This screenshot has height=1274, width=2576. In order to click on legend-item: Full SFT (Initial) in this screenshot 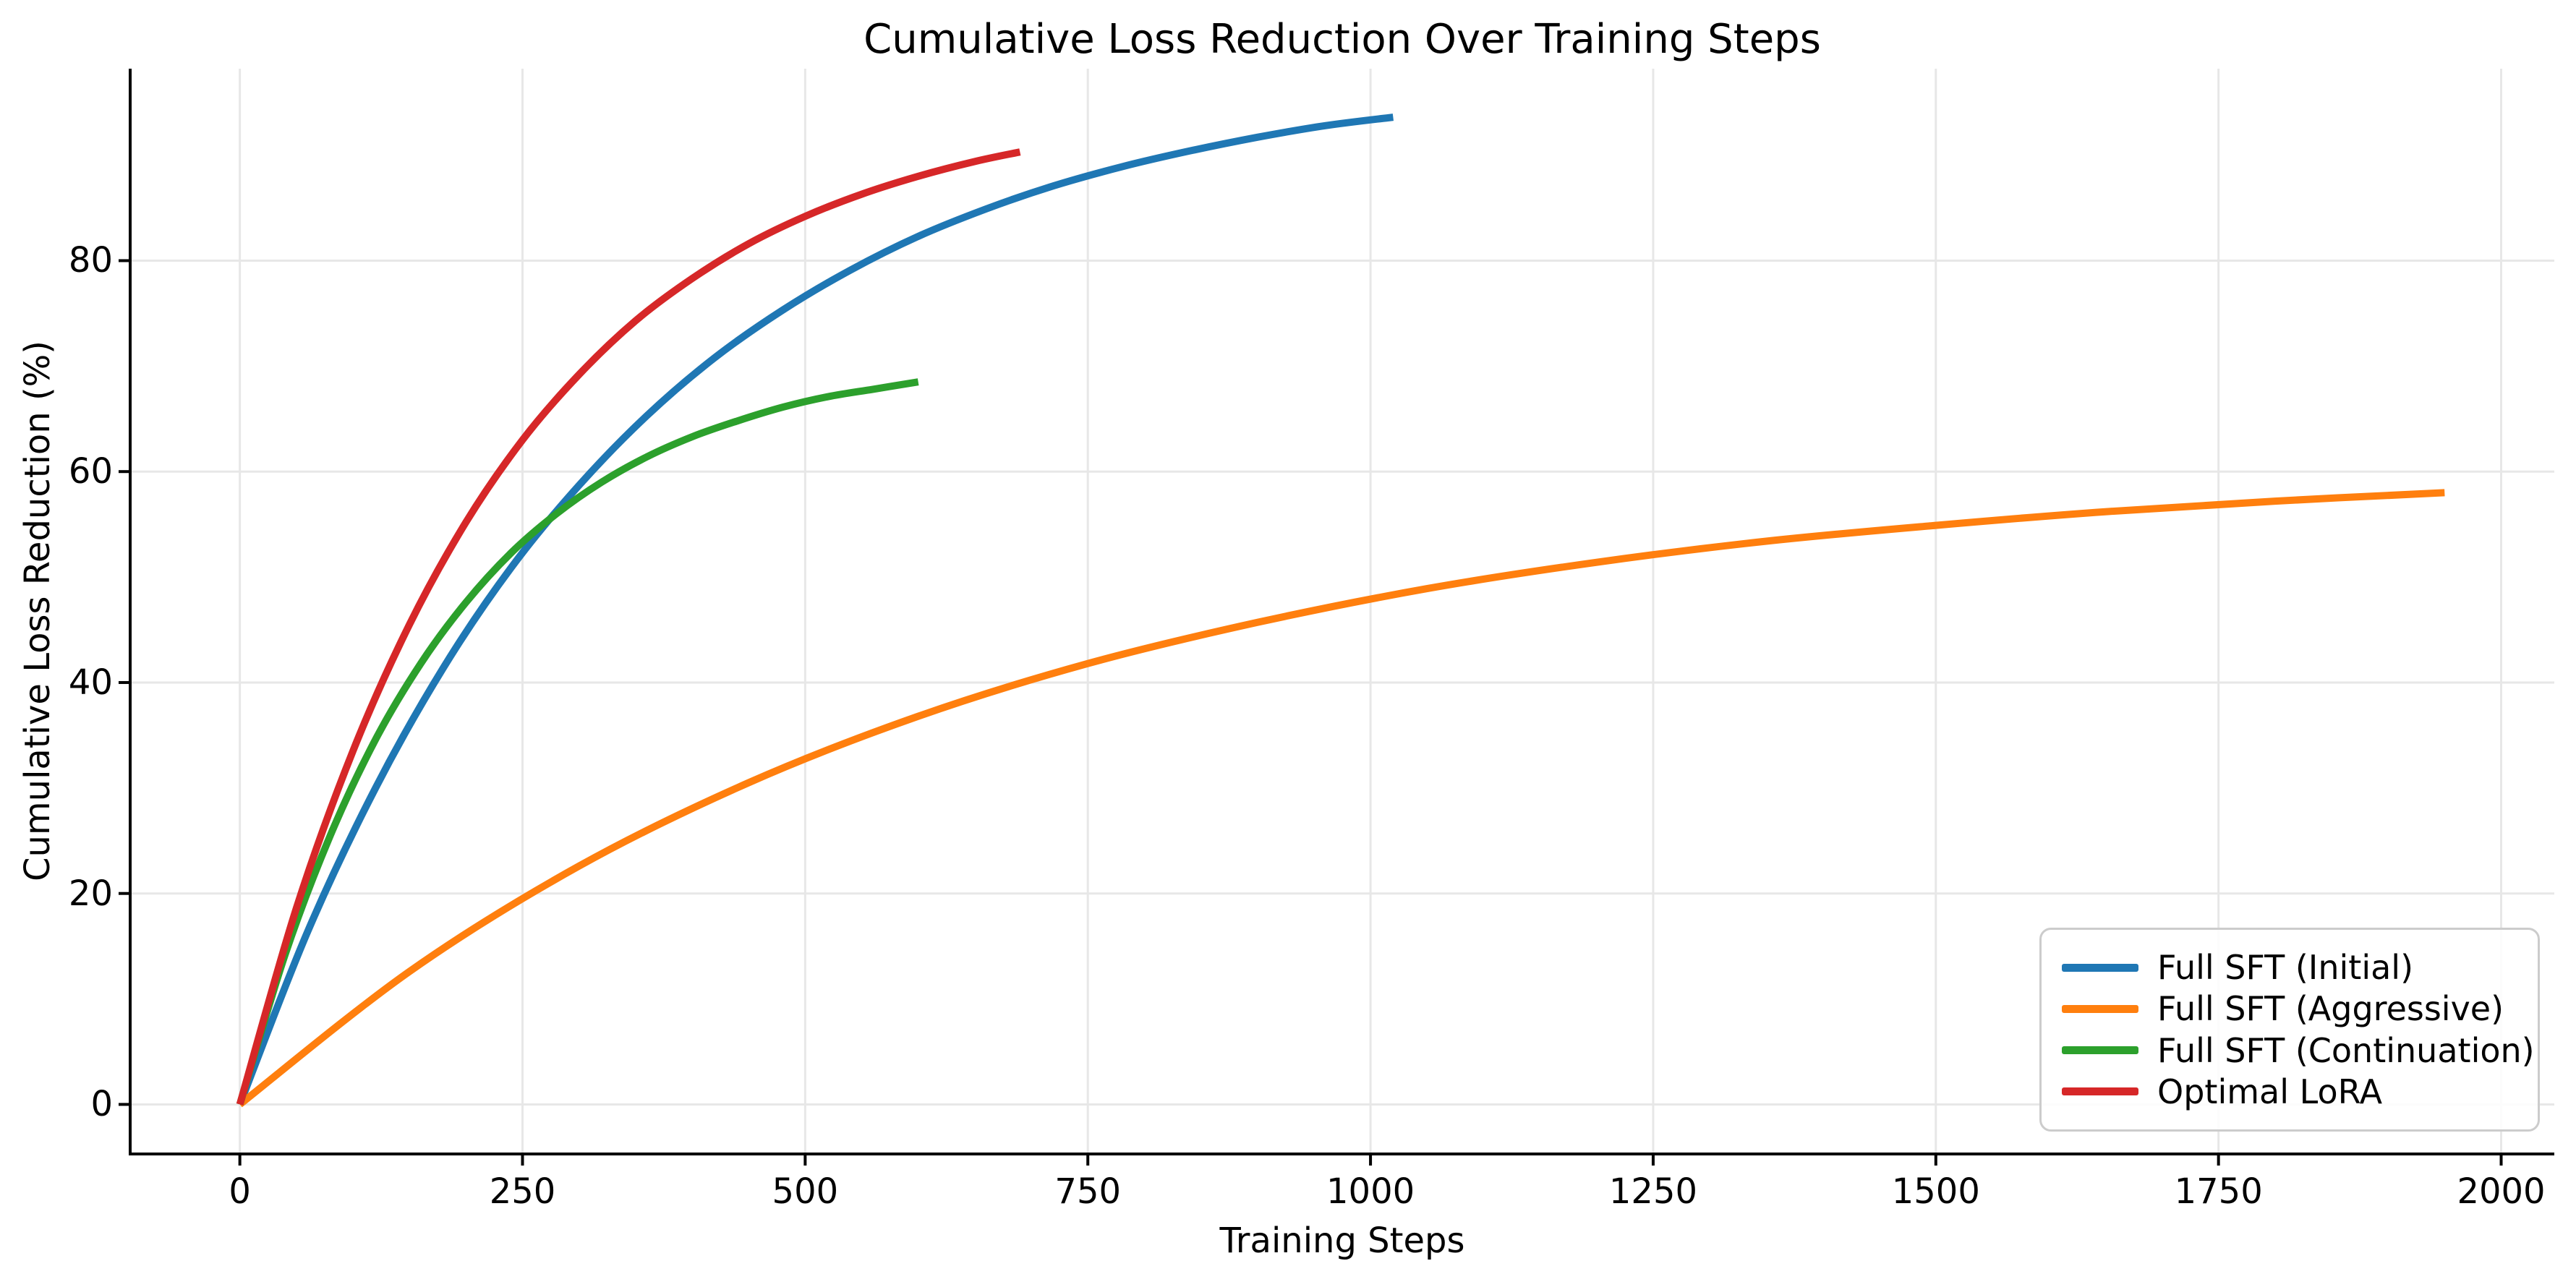, I will do `click(2289, 967)`.